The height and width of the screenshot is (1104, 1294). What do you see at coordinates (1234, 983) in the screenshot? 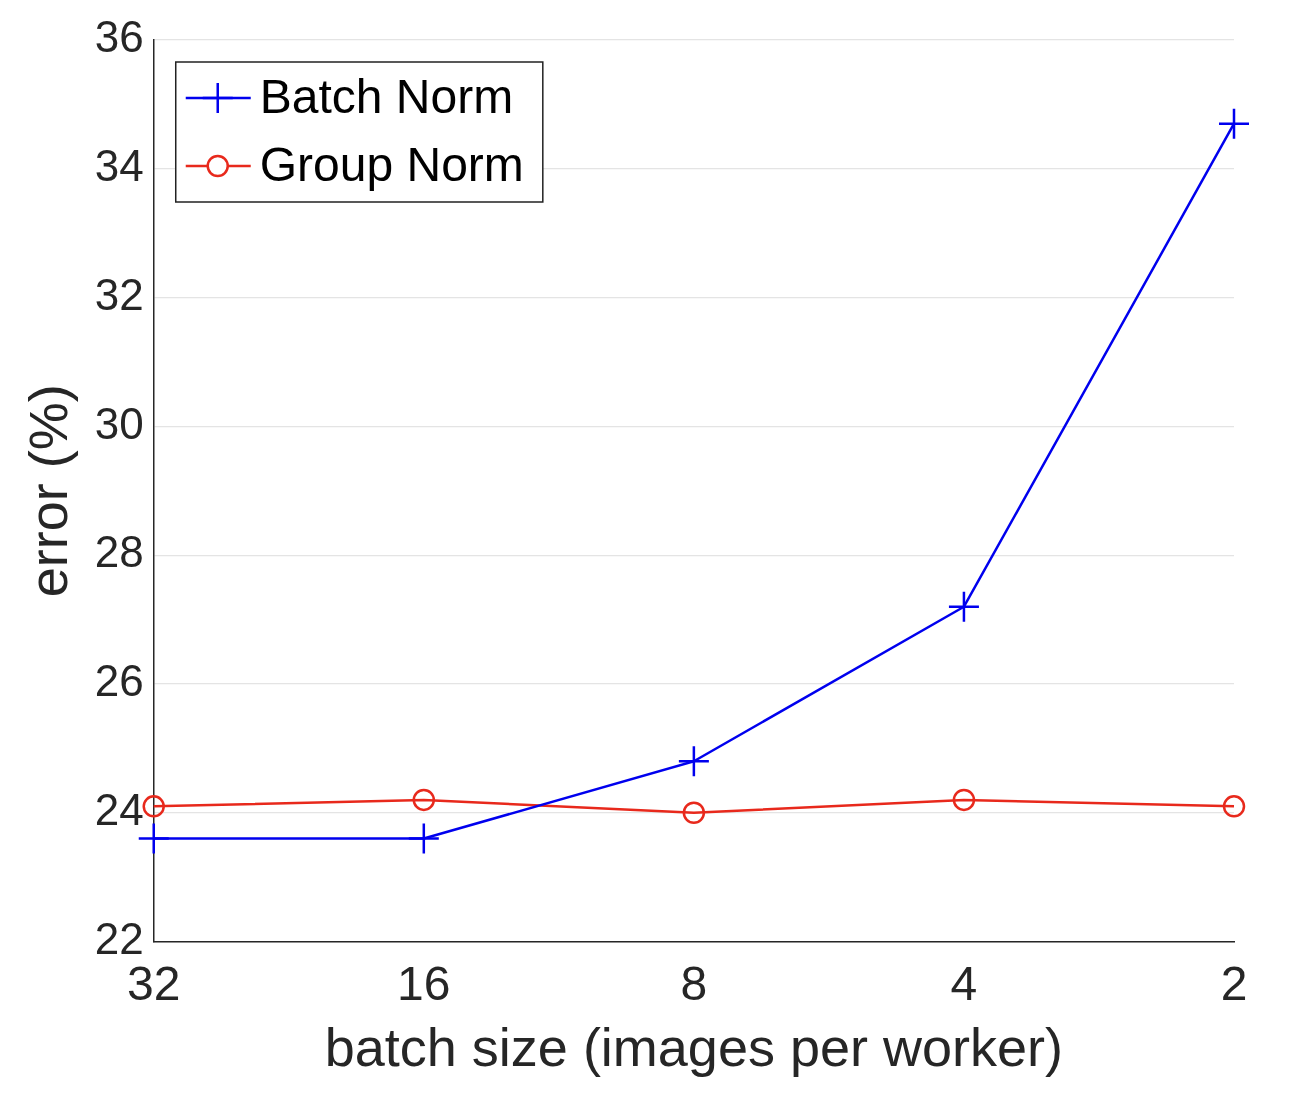
I see `x-tick-label: 2` at bounding box center [1234, 983].